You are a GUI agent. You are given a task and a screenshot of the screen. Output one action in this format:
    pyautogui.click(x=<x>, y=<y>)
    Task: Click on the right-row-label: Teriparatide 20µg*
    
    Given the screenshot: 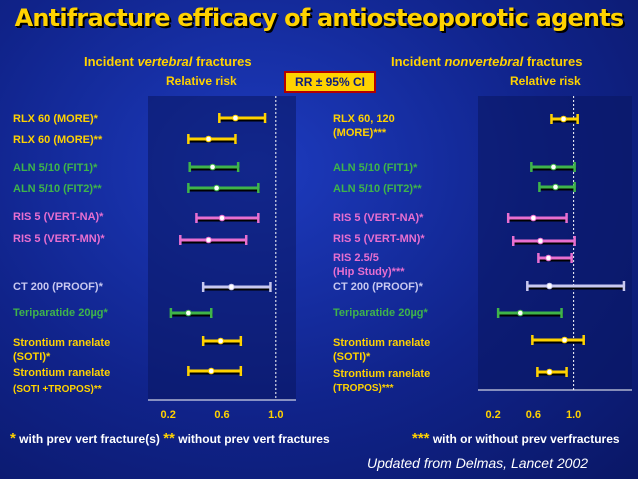 What is the action you would take?
    pyautogui.click(x=380, y=313)
    